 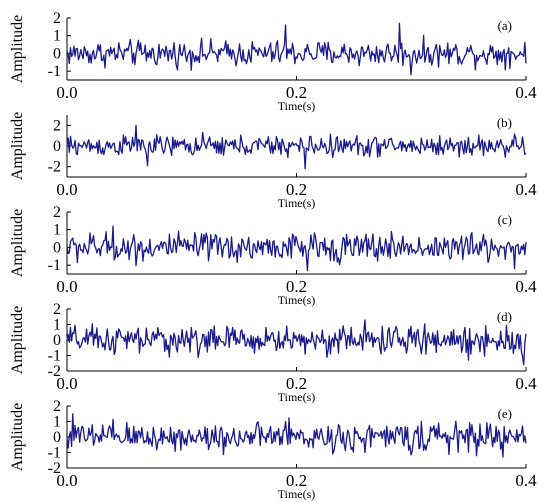 I want to click on panel-label: (a), so click(x=505, y=25).